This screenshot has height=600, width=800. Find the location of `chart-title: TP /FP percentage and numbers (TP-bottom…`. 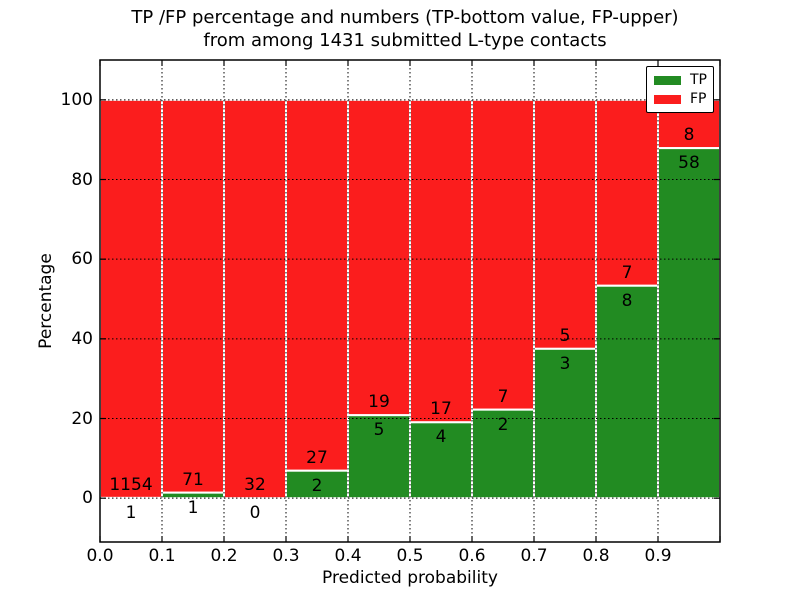

chart-title: TP /FP percentage and numbers (TP-bottom… is located at coordinates (400, 29).